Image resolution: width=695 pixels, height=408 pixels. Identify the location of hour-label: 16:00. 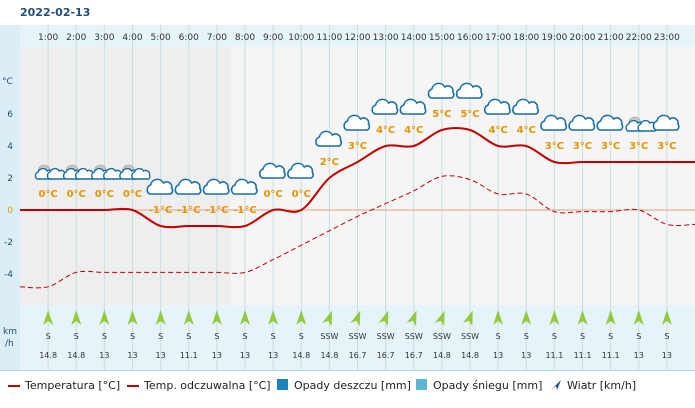
(470, 38).